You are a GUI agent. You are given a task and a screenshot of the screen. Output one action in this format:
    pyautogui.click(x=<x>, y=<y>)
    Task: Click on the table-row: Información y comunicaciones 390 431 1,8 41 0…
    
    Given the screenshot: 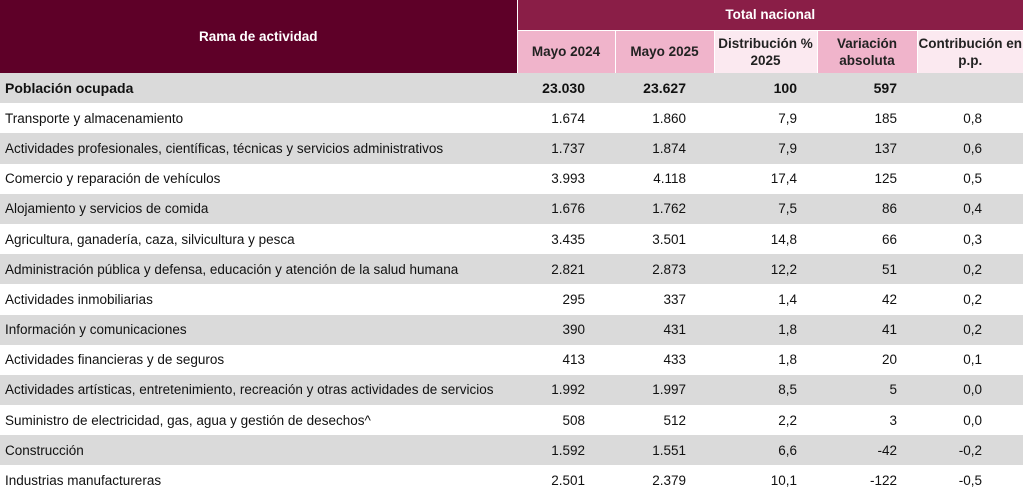 What is the action you would take?
    pyautogui.click(x=511, y=329)
    